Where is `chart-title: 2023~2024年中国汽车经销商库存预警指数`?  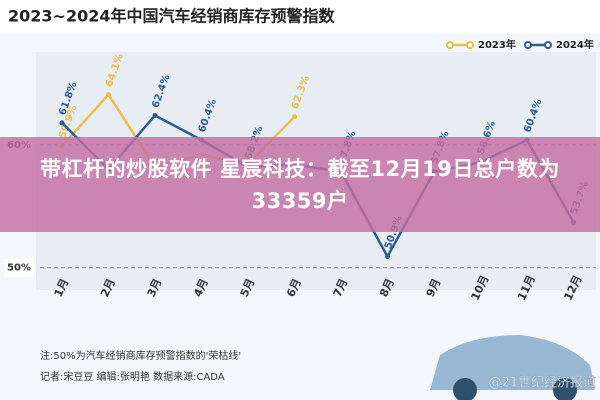
chart-title: 2023~2024年中国汽车经销商库存预警指数 is located at coordinates (171, 16).